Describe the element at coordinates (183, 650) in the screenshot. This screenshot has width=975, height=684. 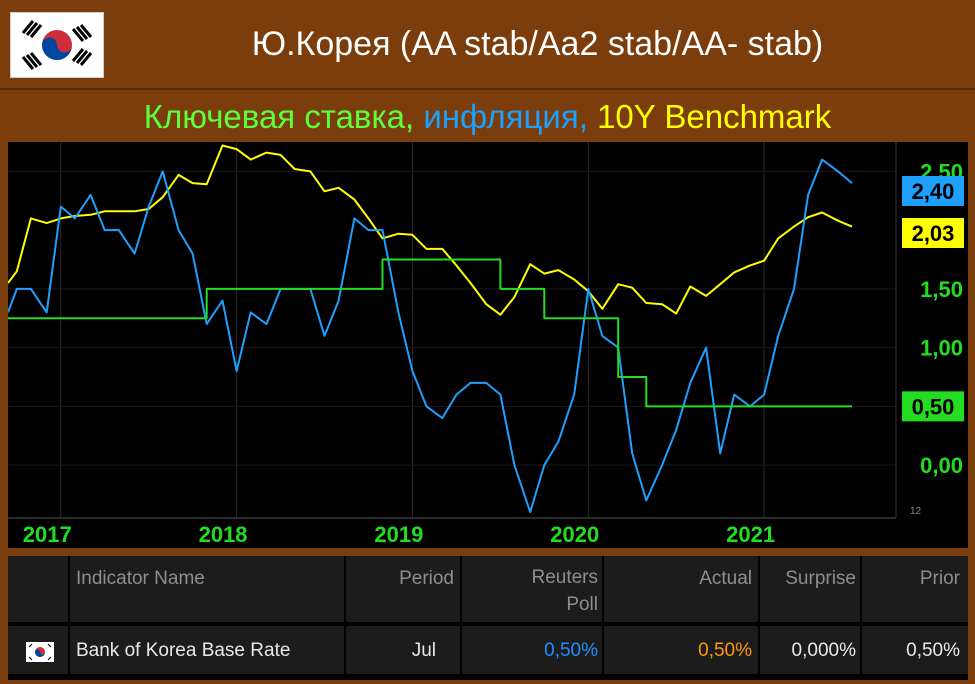
I see `indicator-name-cell: Bank of Korea Base Rate` at that location.